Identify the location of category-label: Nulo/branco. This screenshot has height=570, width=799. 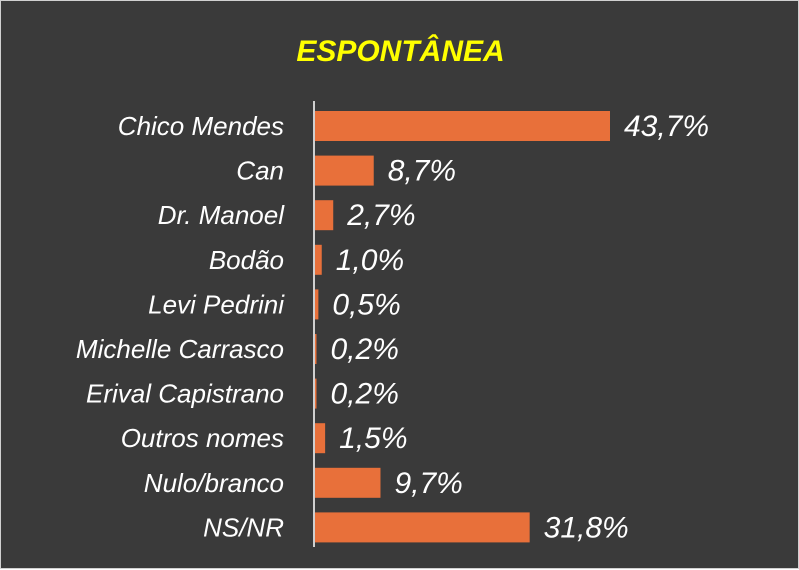
(214, 483).